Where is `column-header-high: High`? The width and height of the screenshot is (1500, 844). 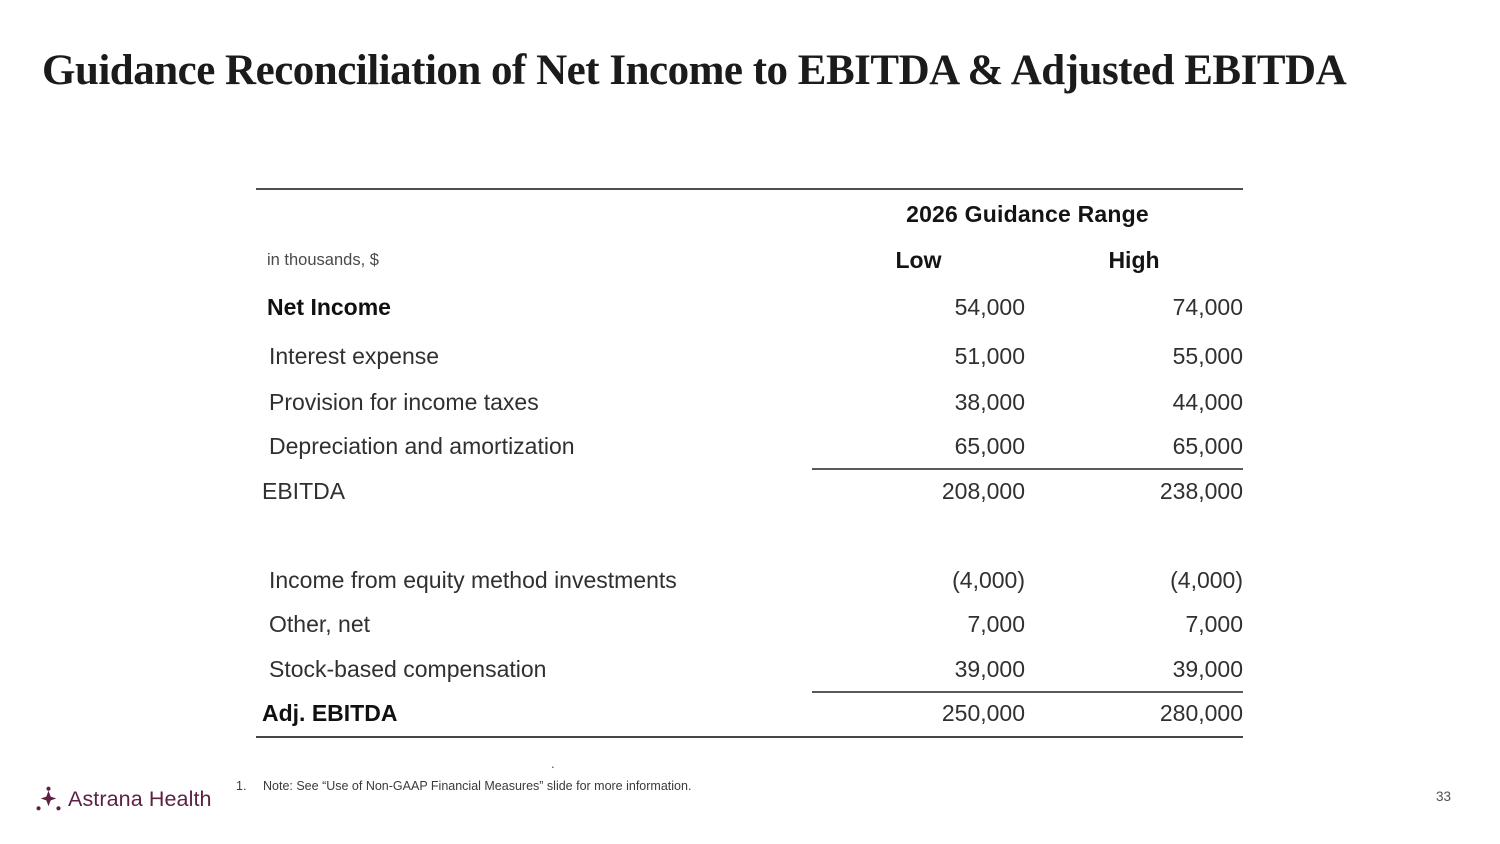
column-header-high: High is located at coordinates (1134, 259).